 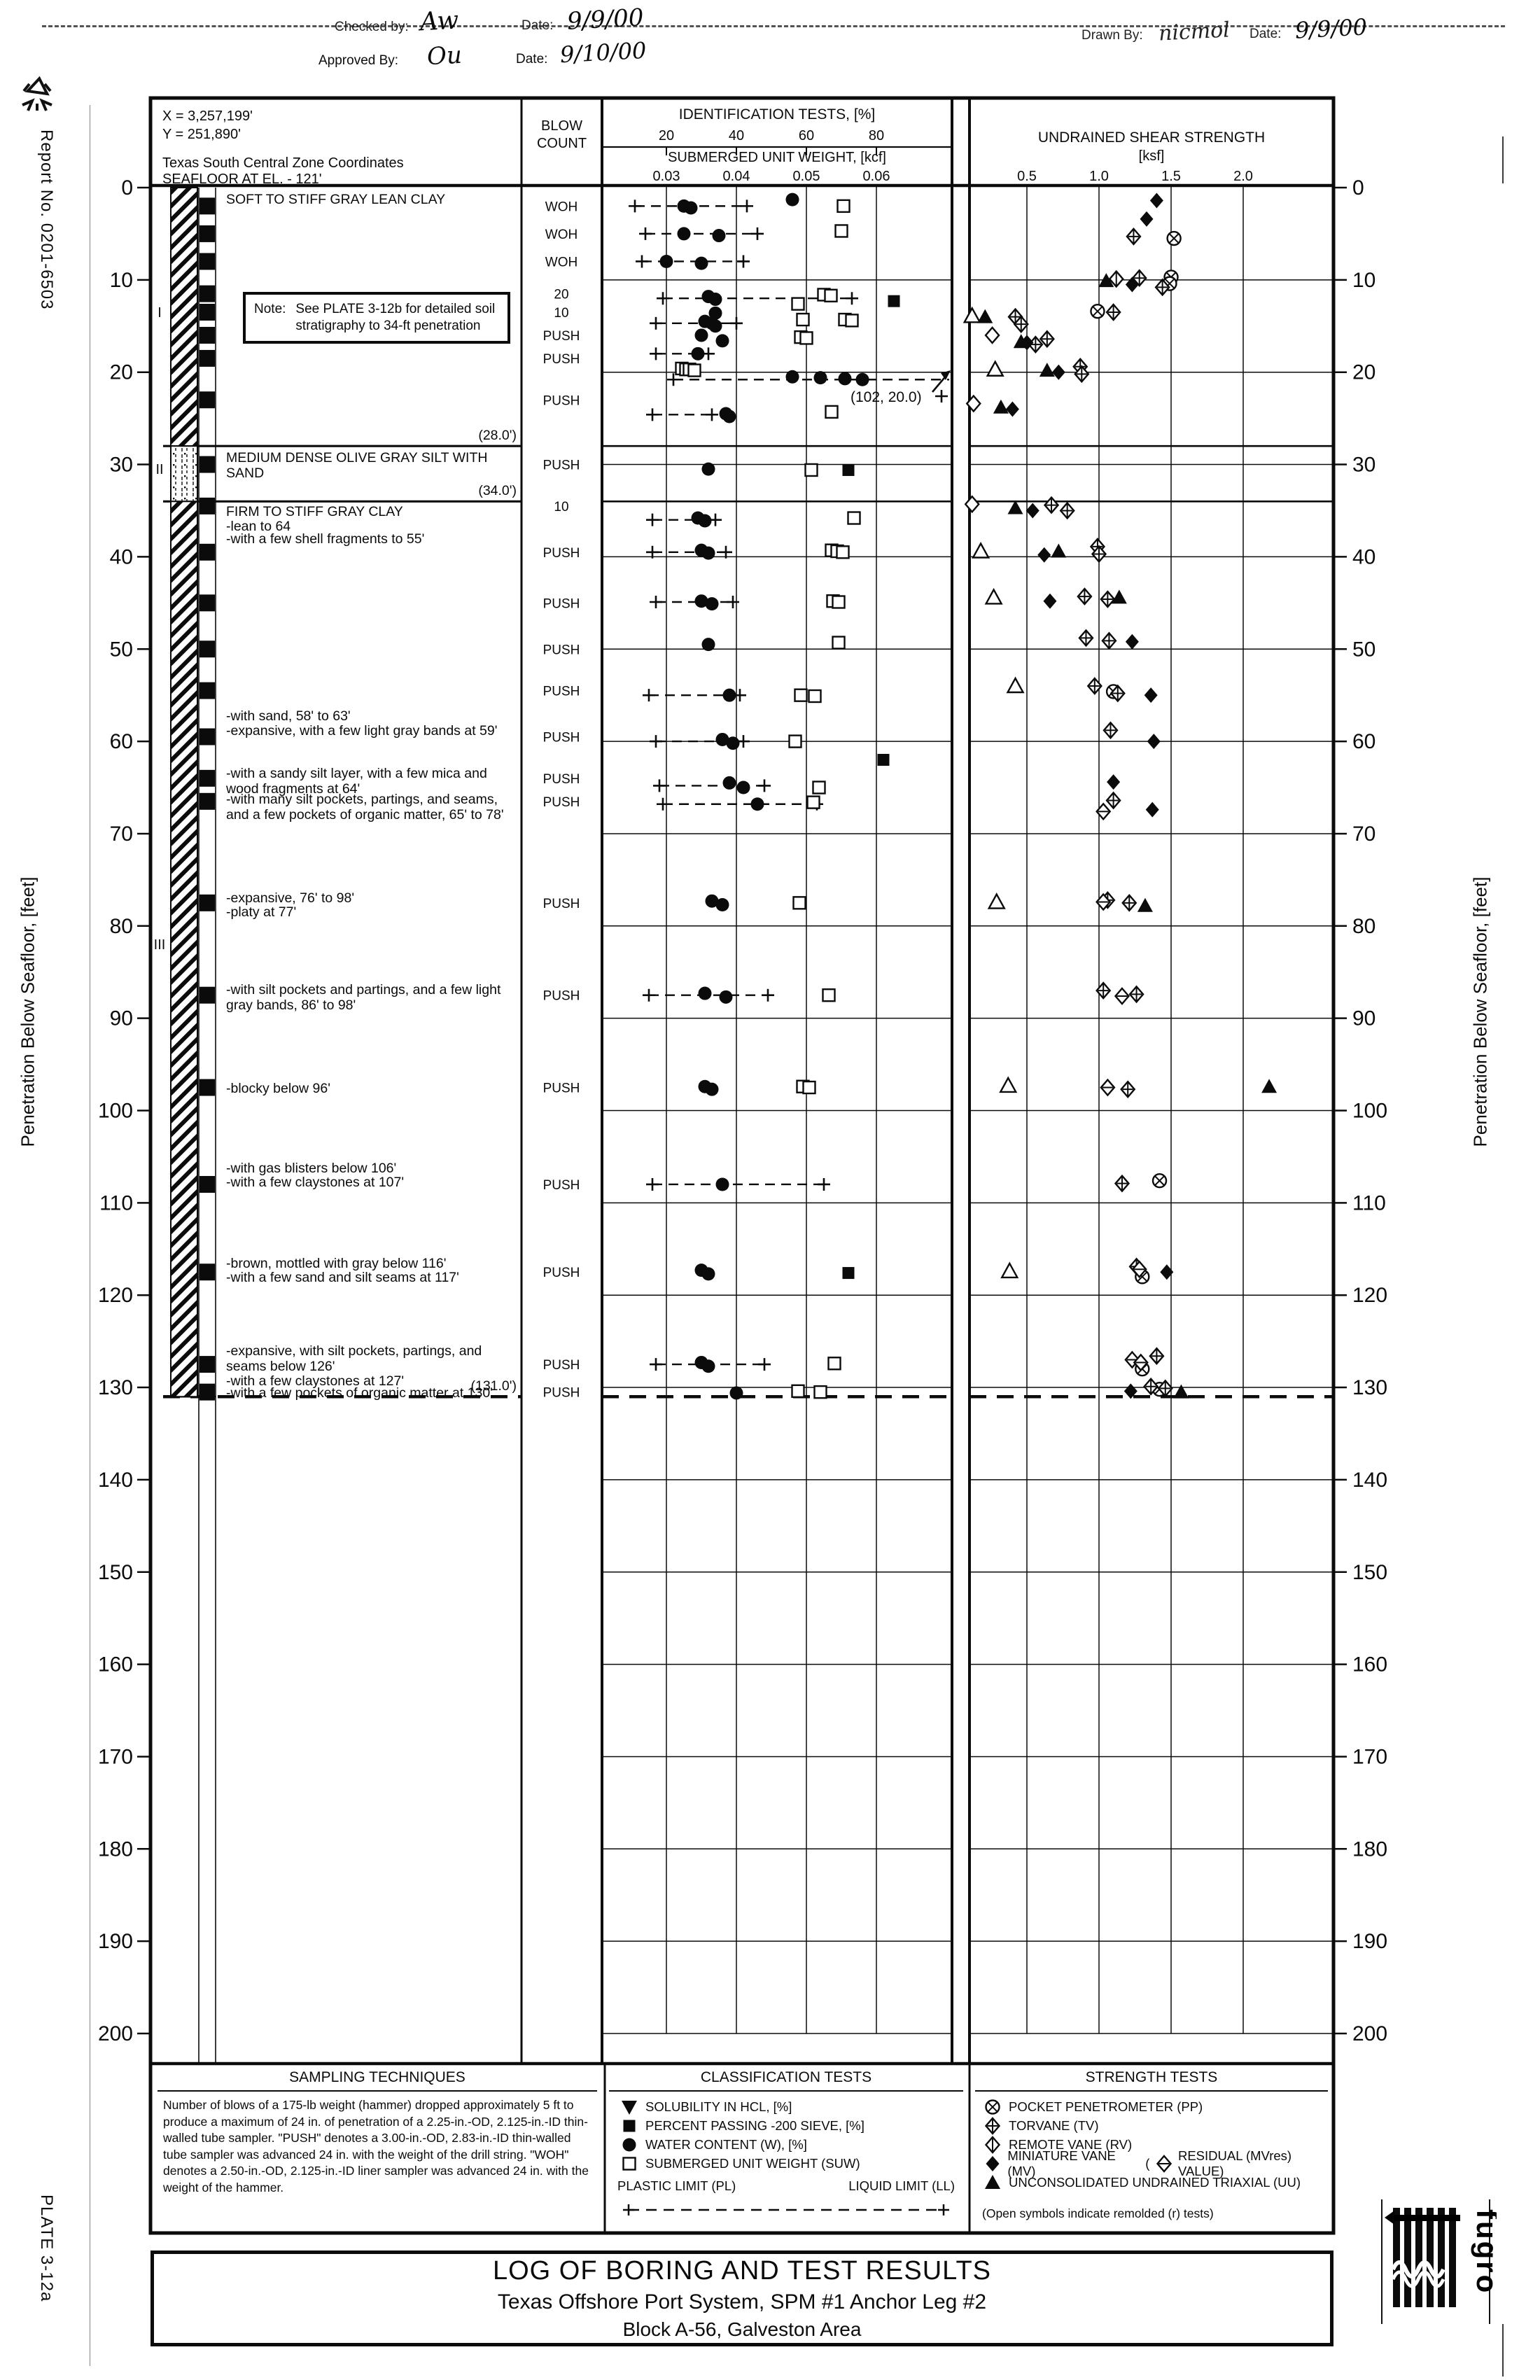 I want to click on legend-item: SUBMERGED UNIT WEIGHT (SUW), so click(x=793, y=2163).